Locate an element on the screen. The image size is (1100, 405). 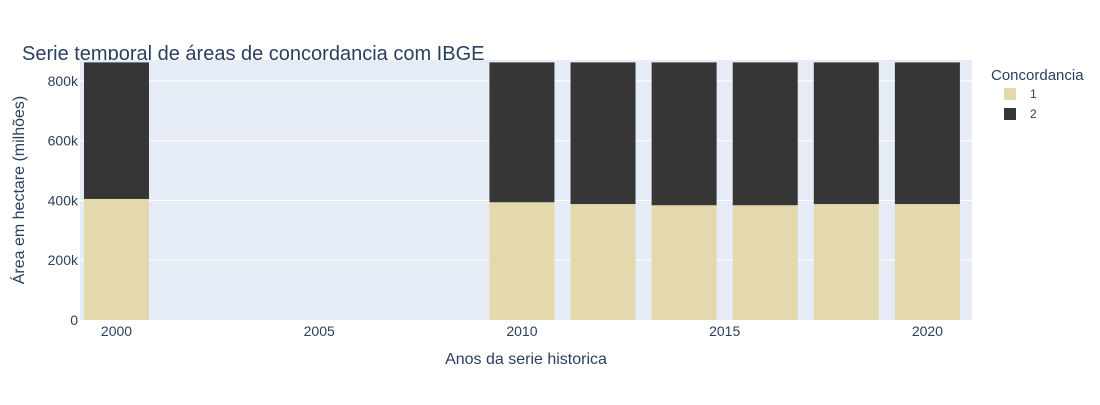
bar-series-1-2016 is located at coordinates (765, 262).